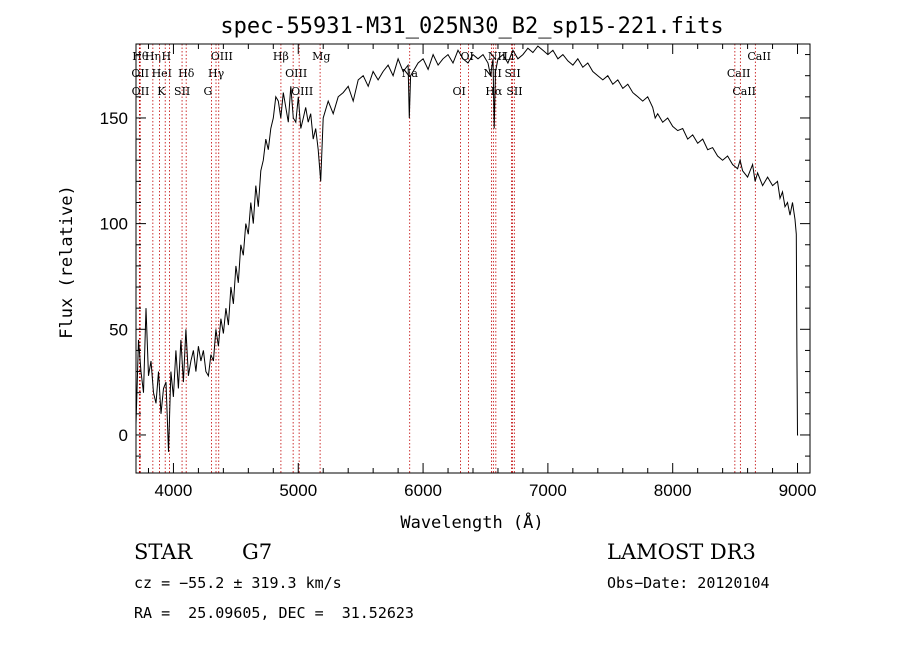 This screenshot has width=900, height=649. I want to click on chart-title: spec-55931-M31_025N30_B2_sp15-221.fits, so click(471, 26).